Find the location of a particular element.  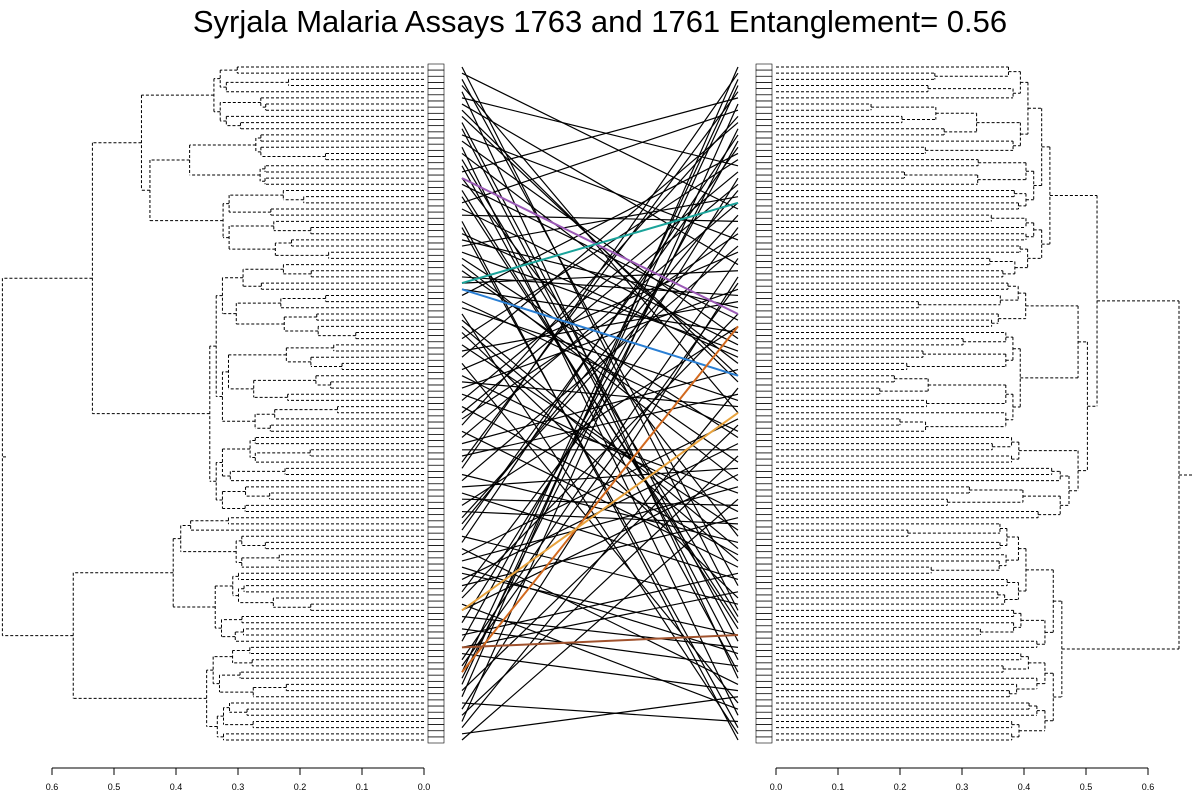

connector-line-highlight is located at coordinates (600, 641).